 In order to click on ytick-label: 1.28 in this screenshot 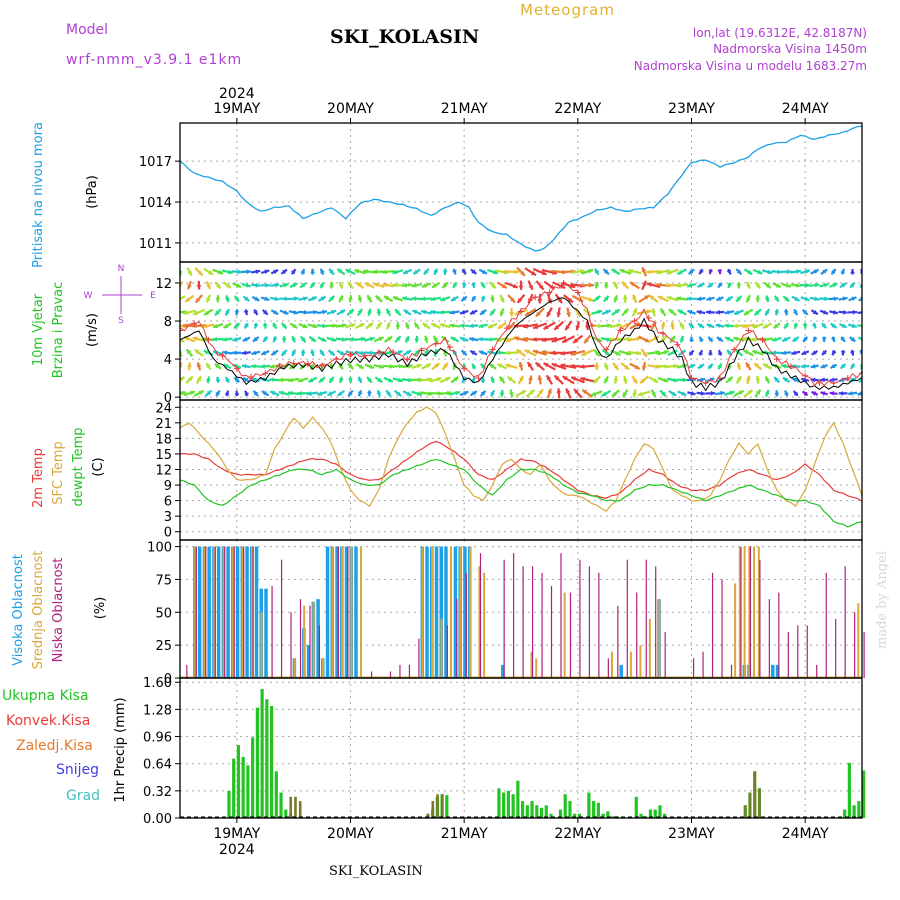, I will do `click(157, 710)`.